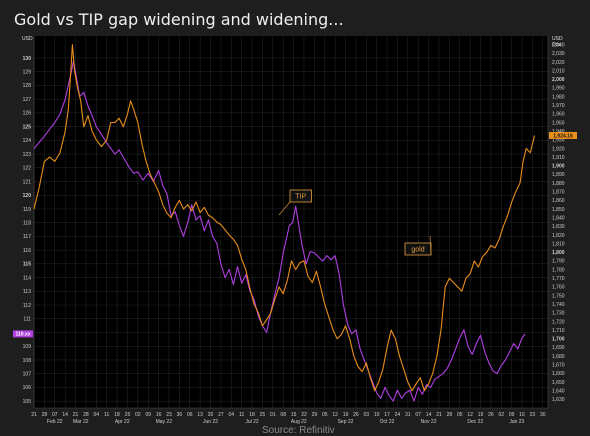  What do you see at coordinates (558, 279) in the screenshot?
I see `right-tick-label: 1,770` at bounding box center [558, 279].